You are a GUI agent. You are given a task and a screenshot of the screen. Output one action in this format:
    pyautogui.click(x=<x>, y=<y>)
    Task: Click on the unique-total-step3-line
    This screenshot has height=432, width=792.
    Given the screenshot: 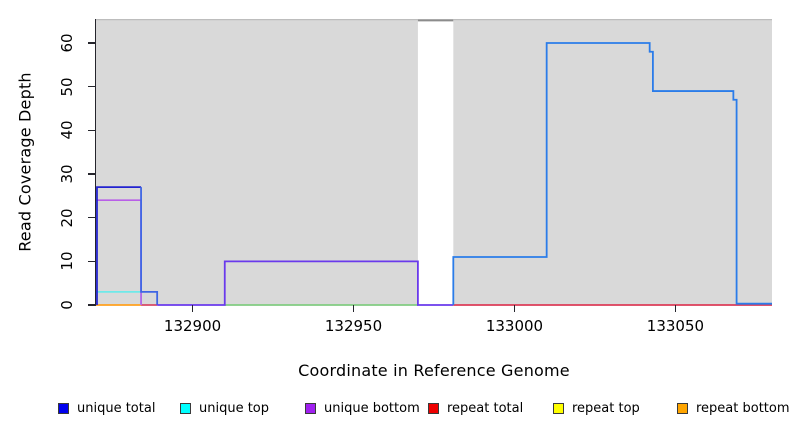 What is the action you would take?
    pyautogui.click(x=149, y=246)
    